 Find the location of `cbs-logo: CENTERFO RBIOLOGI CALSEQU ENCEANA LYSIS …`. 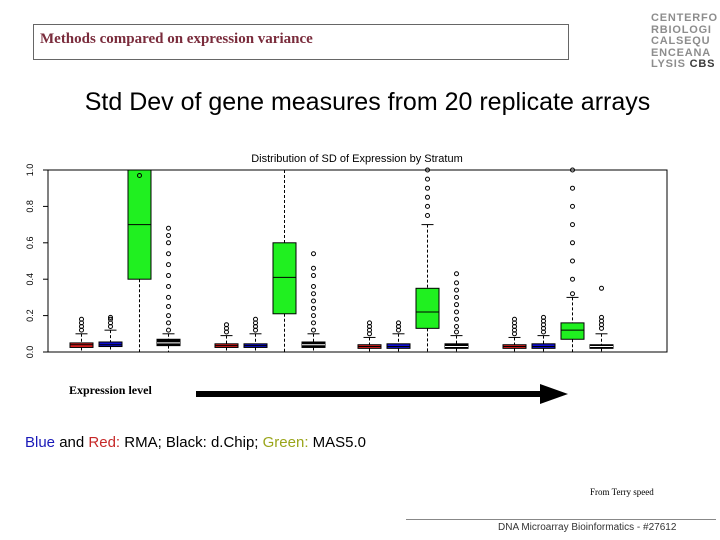

cbs-logo: CENTERFO RBIOLOGI CALSEQU ENCEANA LYSIS … is located at coordinates (684, 41).